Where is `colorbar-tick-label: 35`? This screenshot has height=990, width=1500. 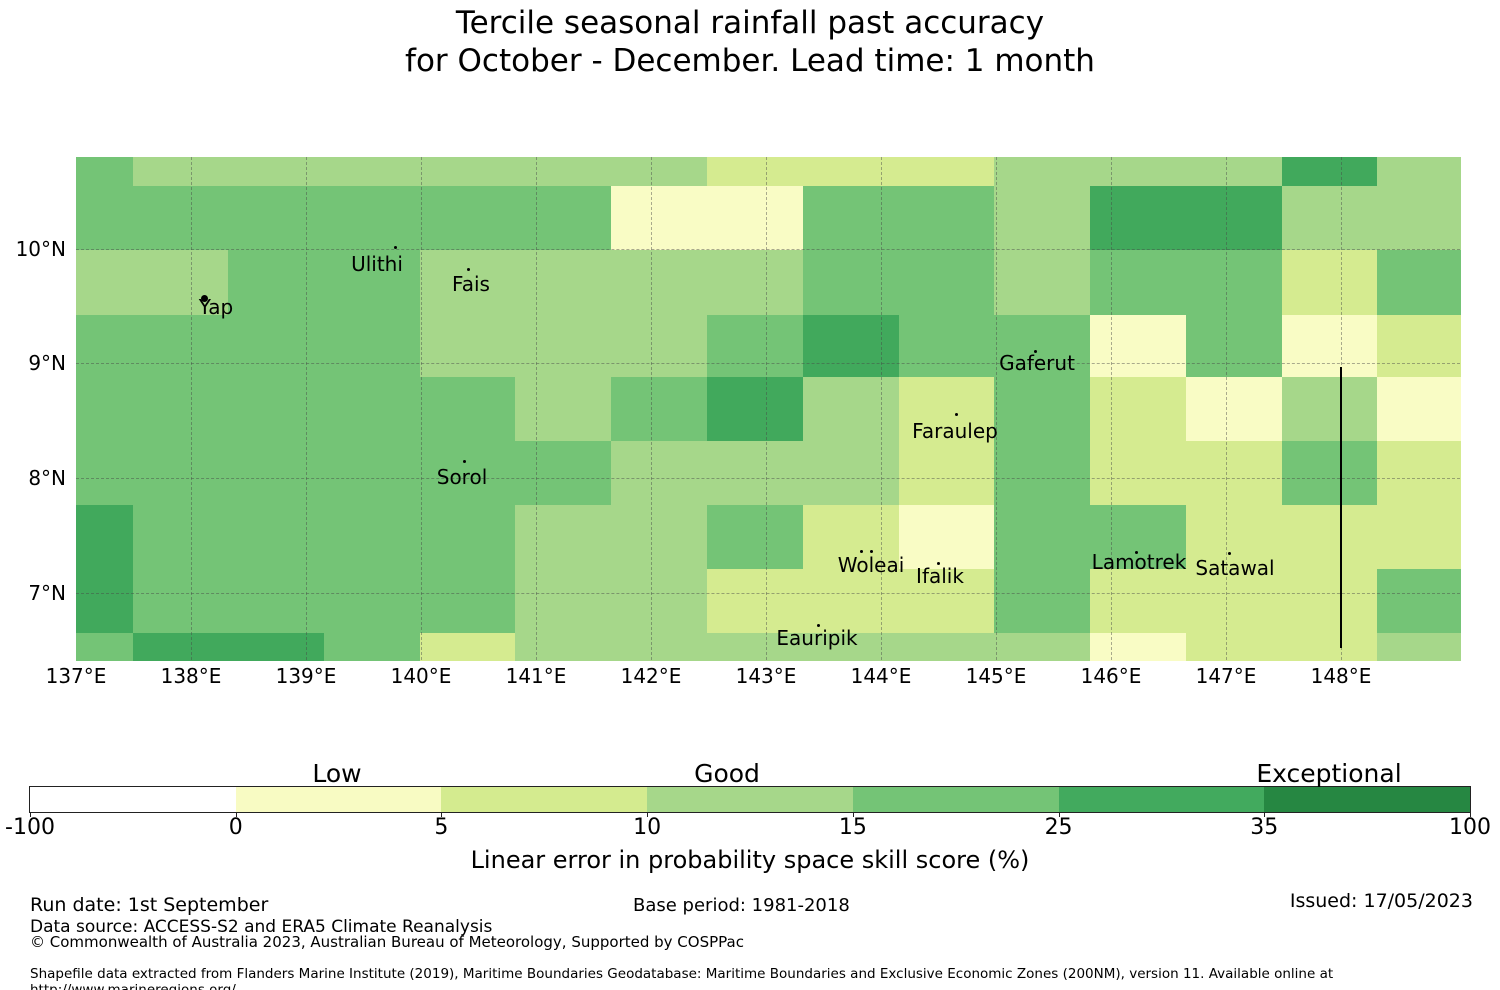
colorbar-tick-label: 35 is located at coordinates (1264, 827).